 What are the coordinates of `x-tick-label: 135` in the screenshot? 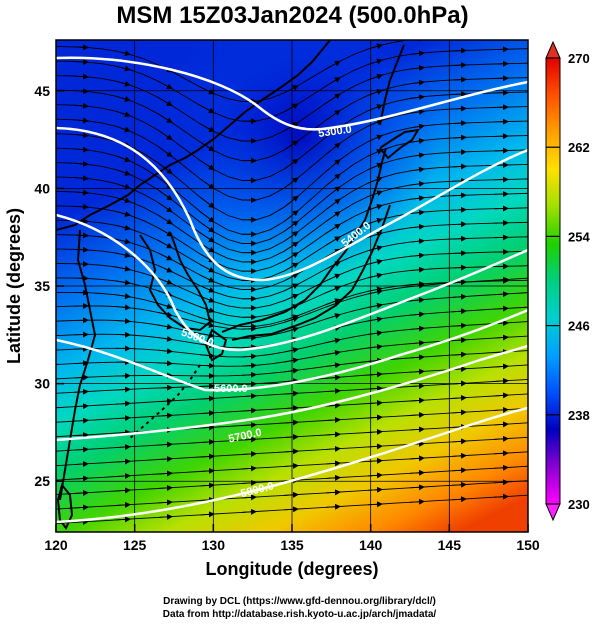 It's located at (292, 545).